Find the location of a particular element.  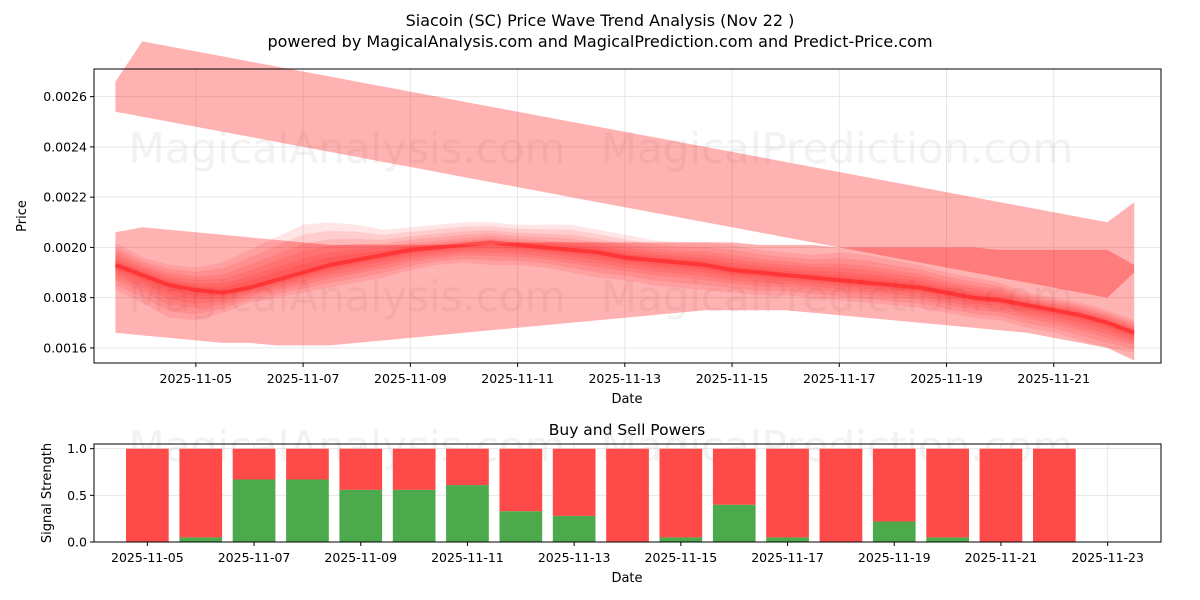

signal-y-tick-label: 1.0 is located at coordinates (77, 448).